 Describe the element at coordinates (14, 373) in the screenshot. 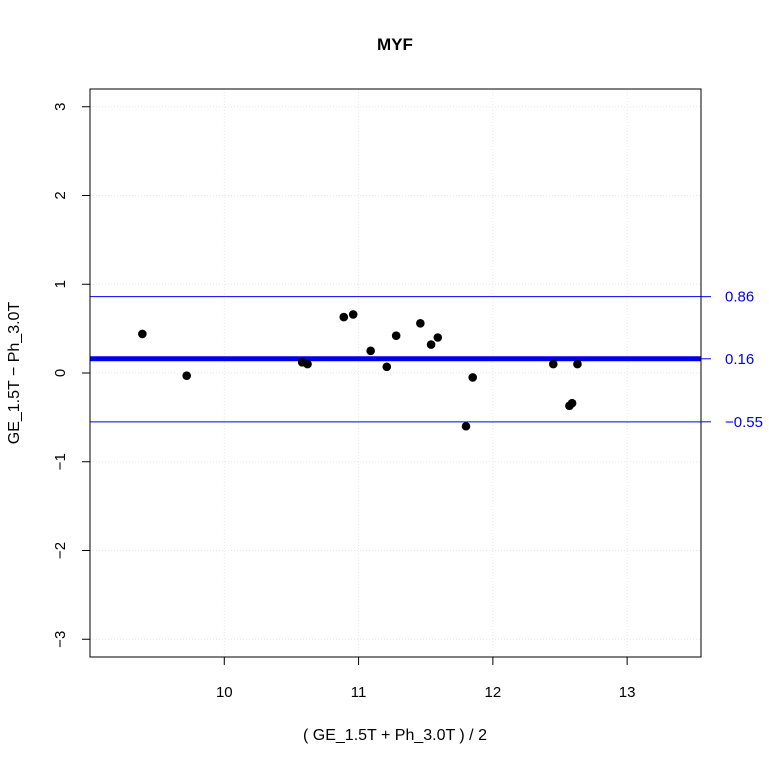

I see `y-axis-label: GE_1.5T − Ph_3.0T` at that location.